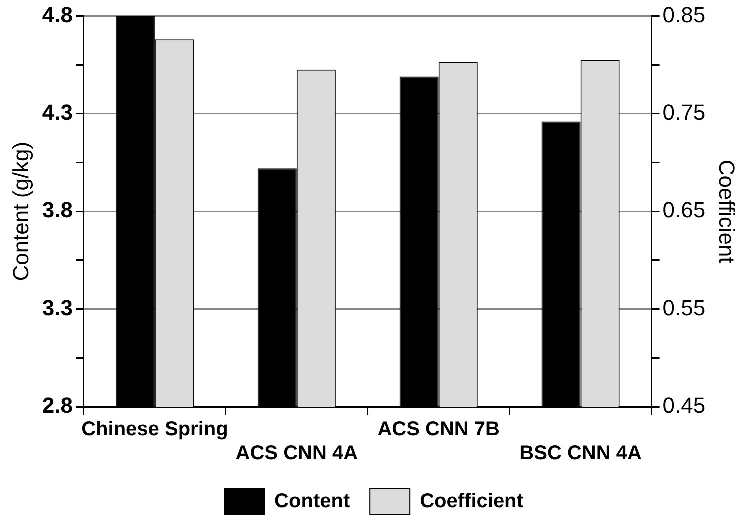 The height and width of the screenshot is (525, 753). I want to click on x-tick-label: ACS CNN 7B, so click(439, 429).